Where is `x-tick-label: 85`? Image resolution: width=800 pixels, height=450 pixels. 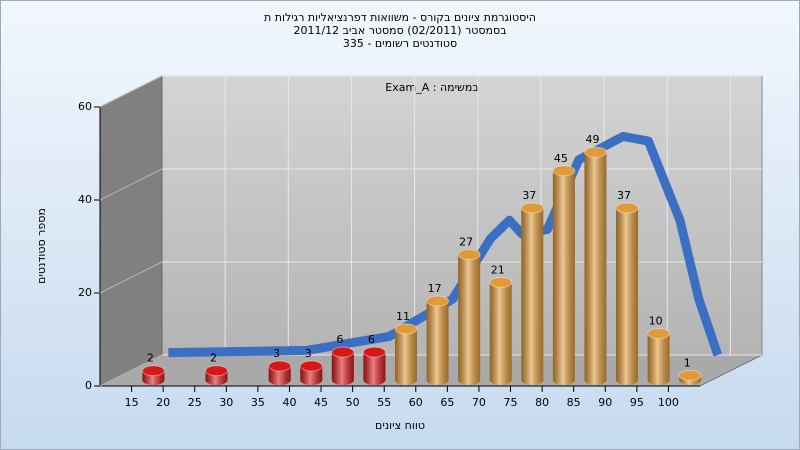
x-tick-label: 85 is located at coordinates (574, 402).